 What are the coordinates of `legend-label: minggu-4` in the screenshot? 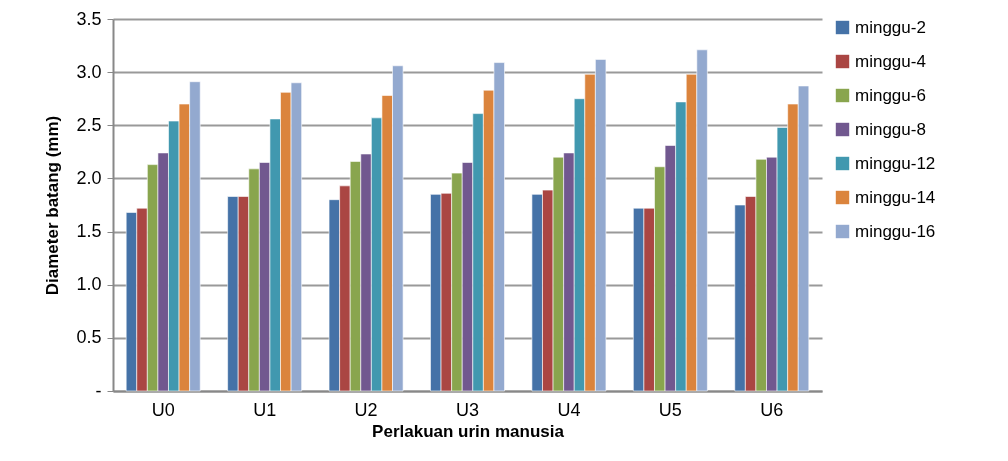 It's located at (890, 61).